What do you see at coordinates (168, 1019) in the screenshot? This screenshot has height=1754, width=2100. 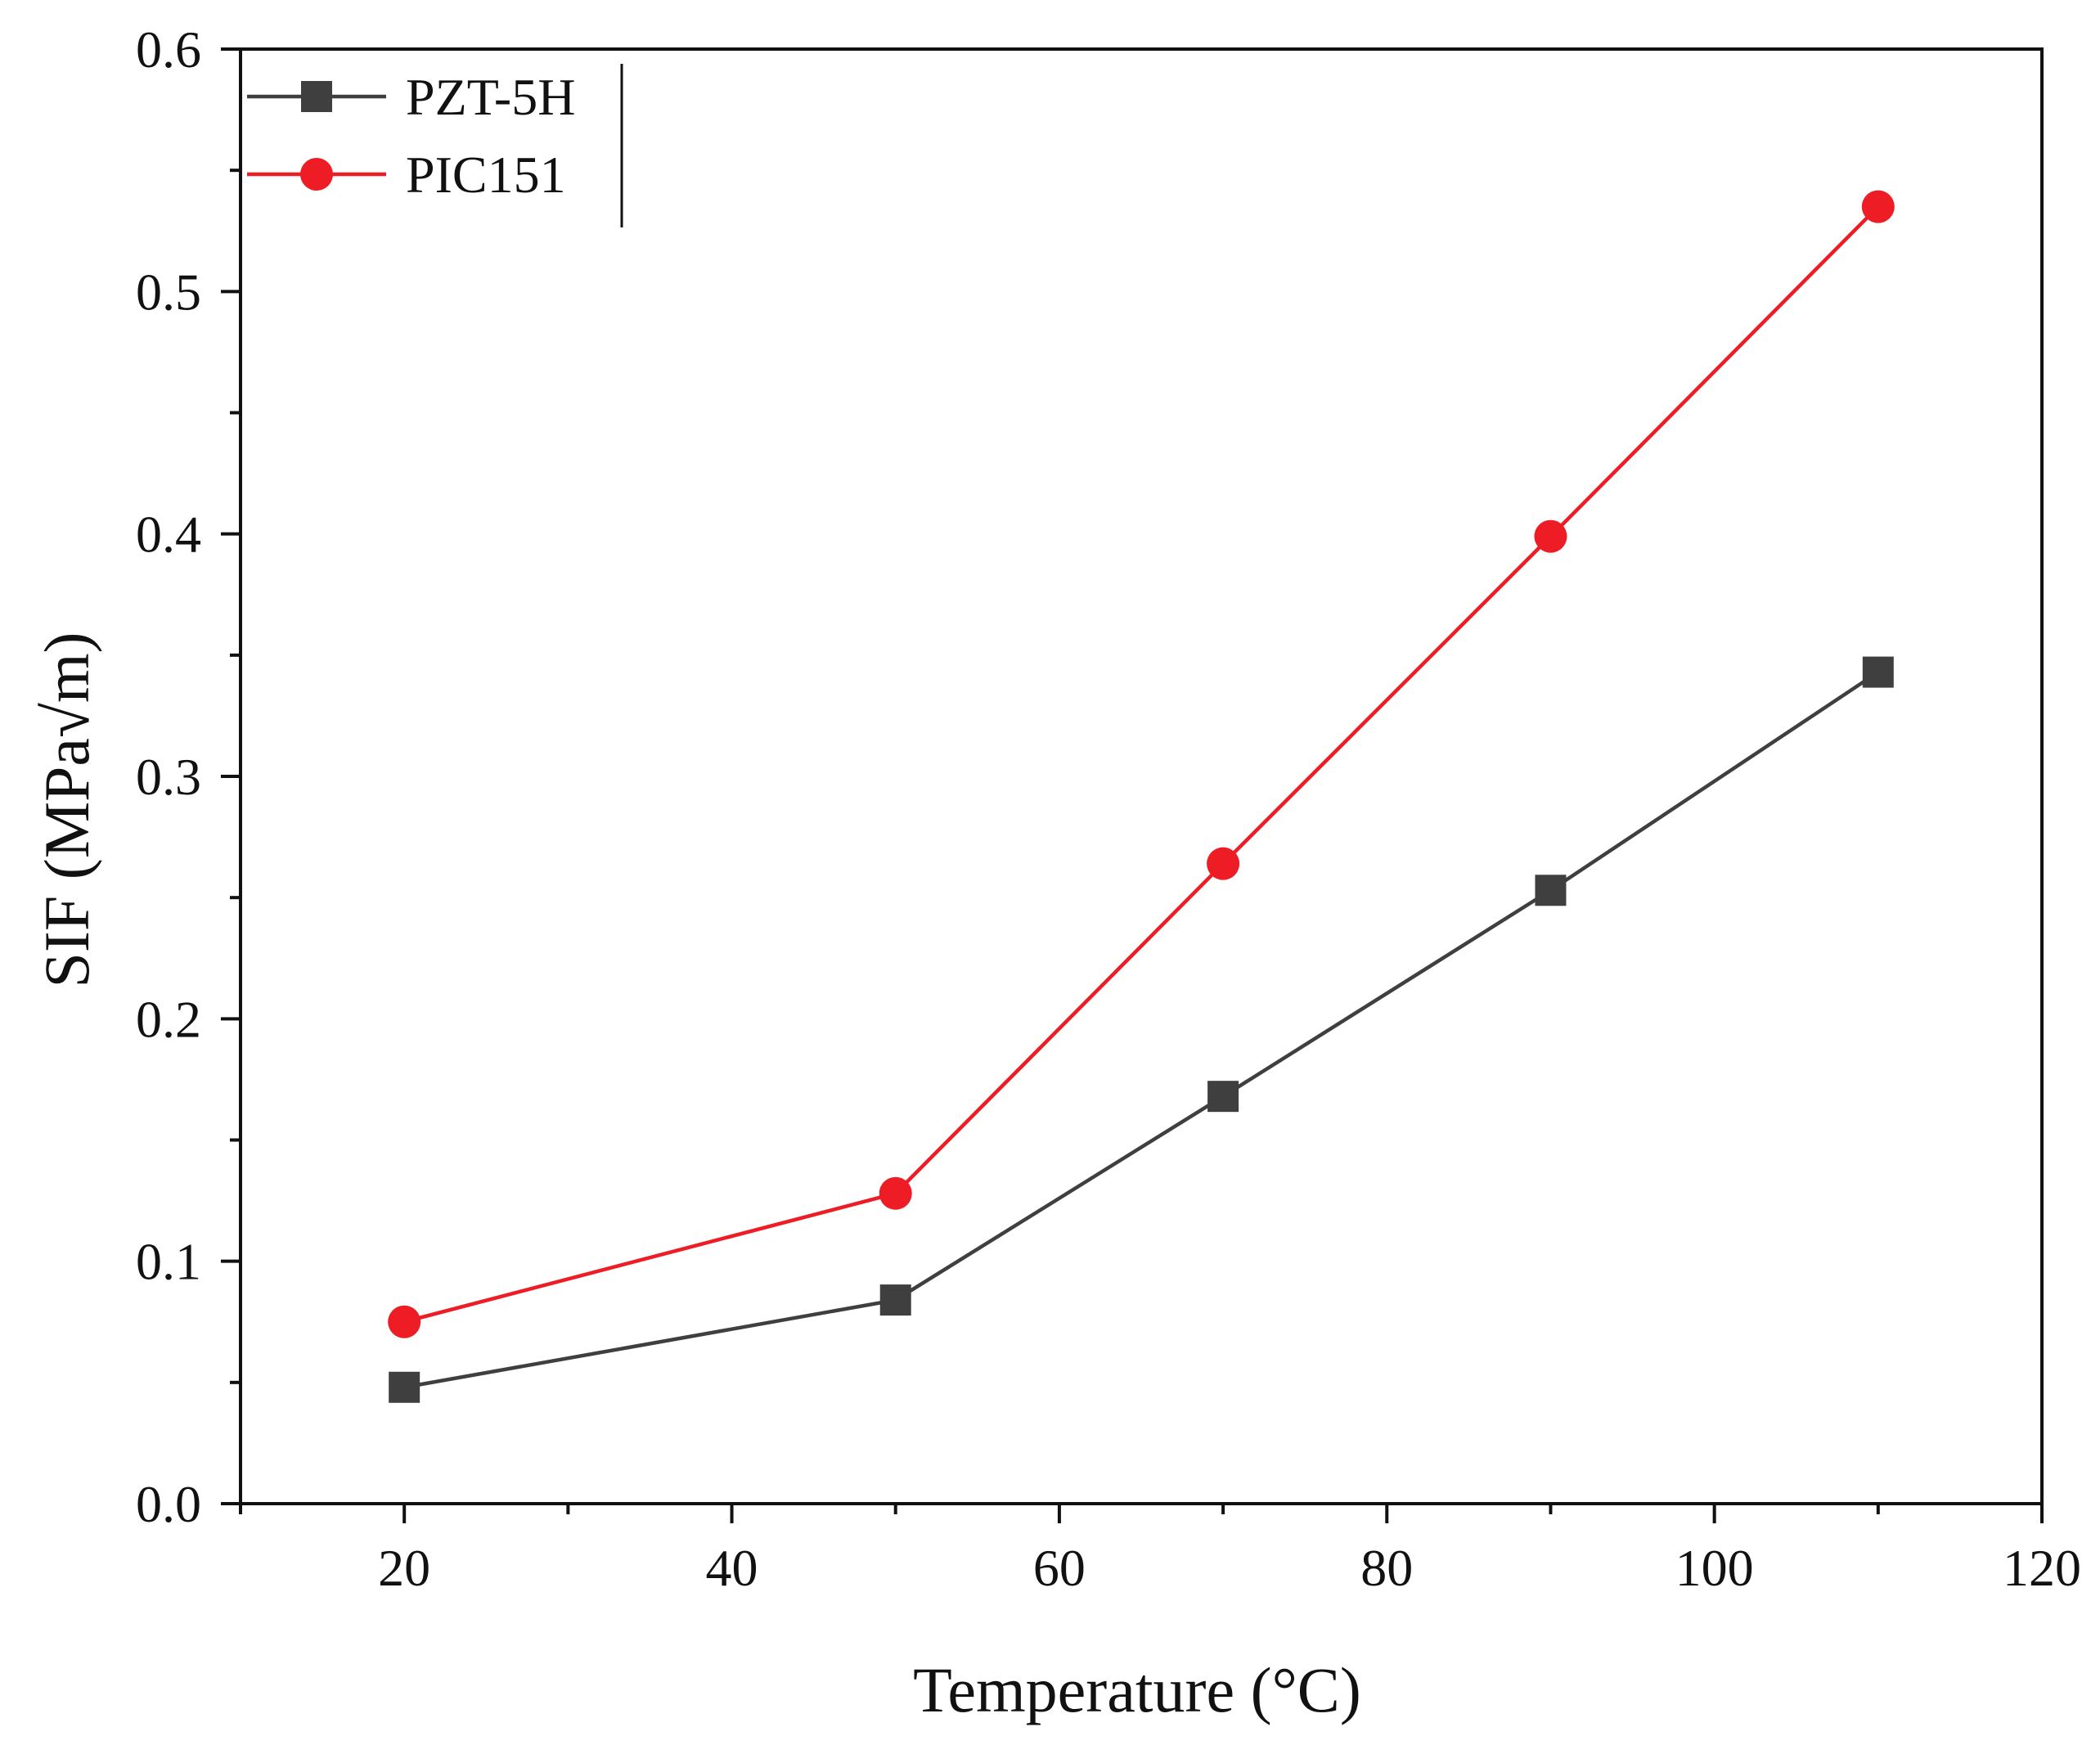 I see `y-tick-label: 0.2` at bounding box center [168, 1019].